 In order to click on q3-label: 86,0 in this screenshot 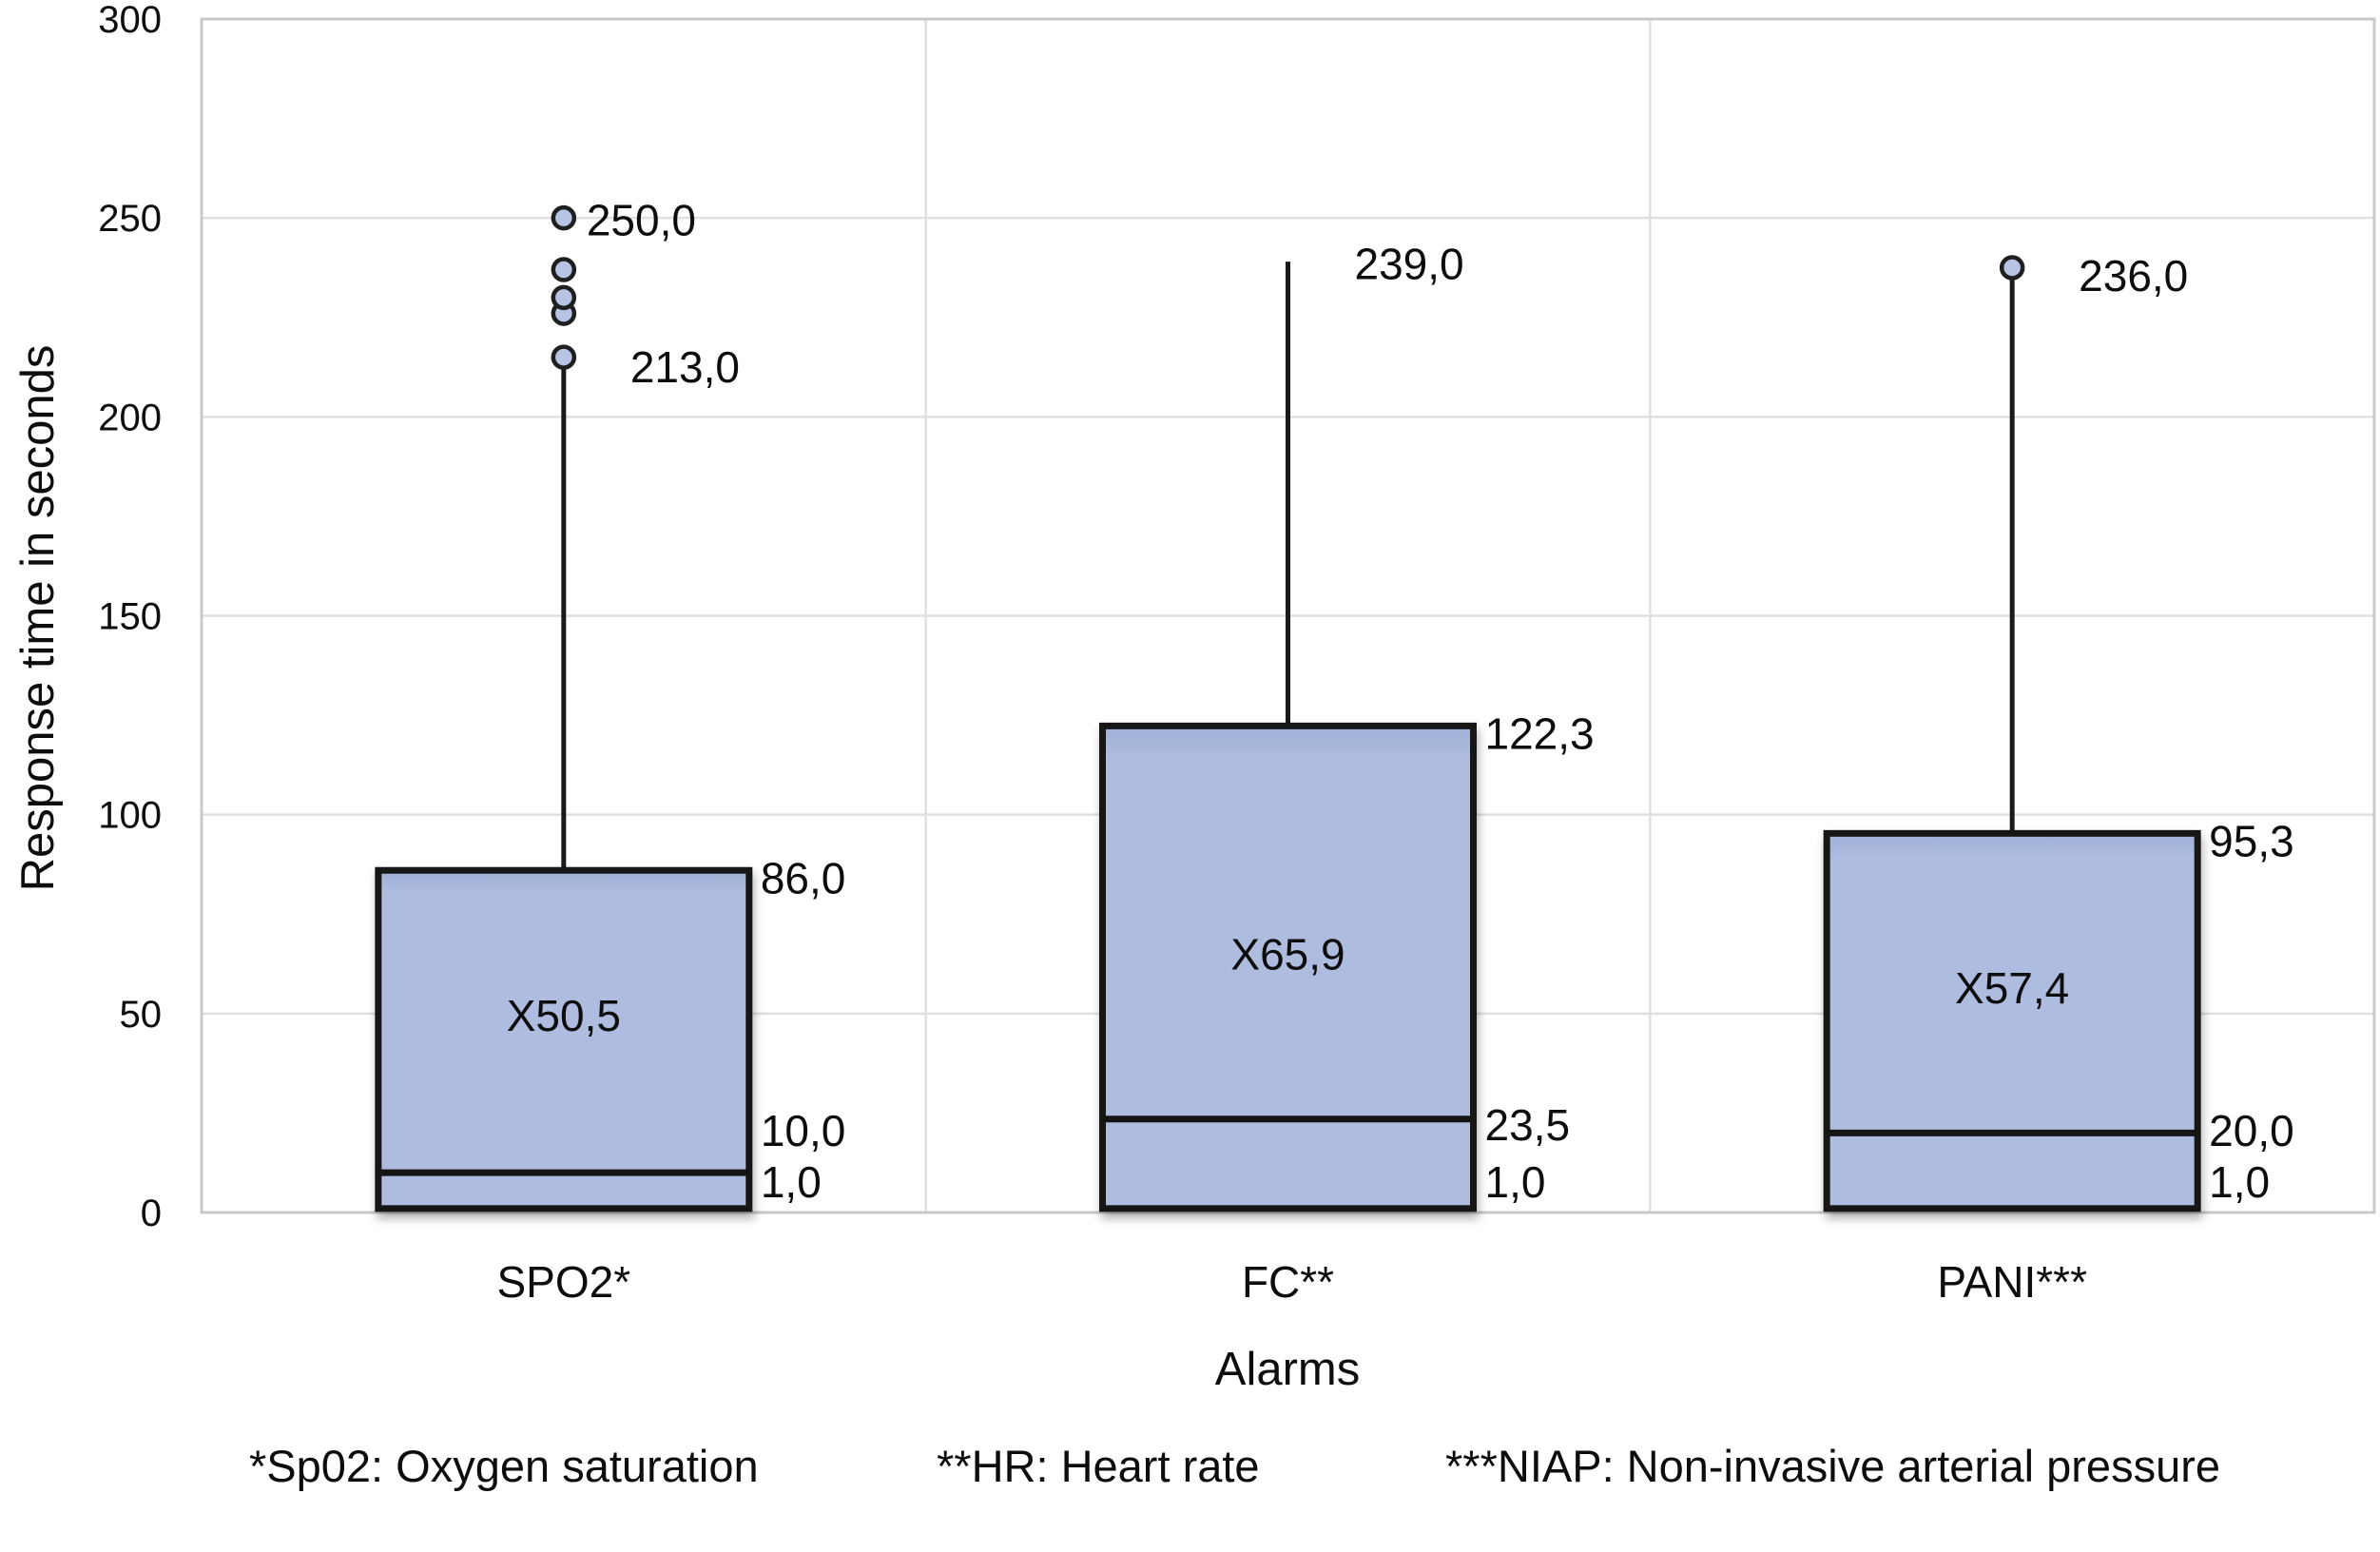, I will do `click(804, 877)`.